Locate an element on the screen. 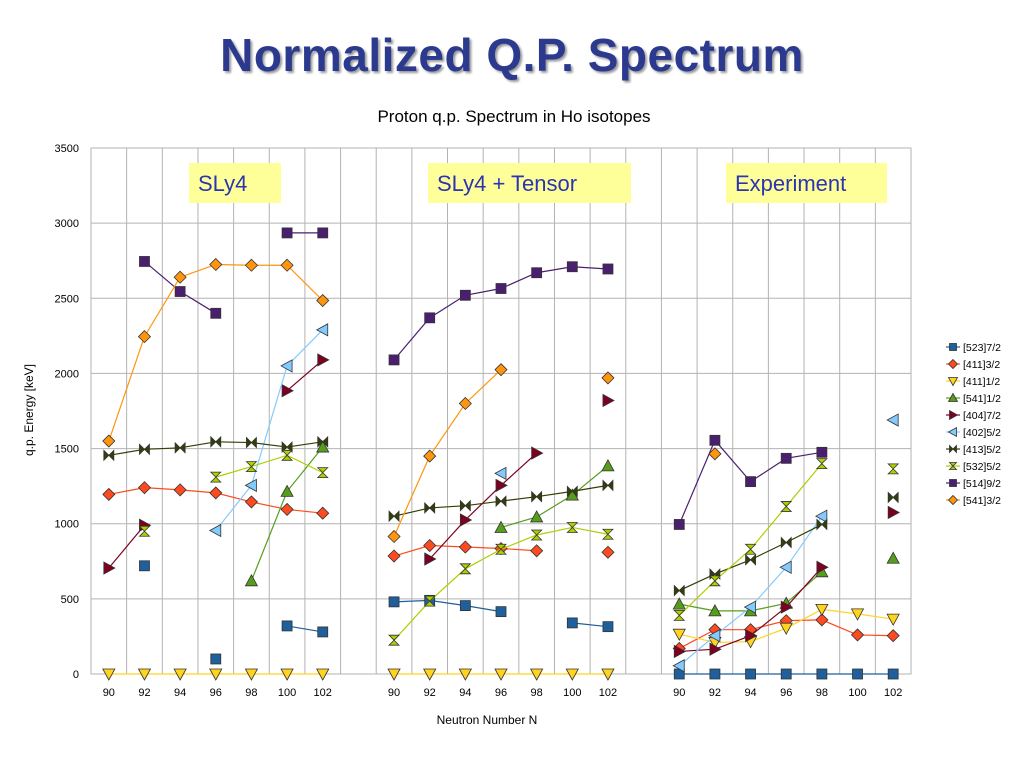 The width and height of the screenshot is (1024, 768). panel-label-box is located at coordinates (235, 183).